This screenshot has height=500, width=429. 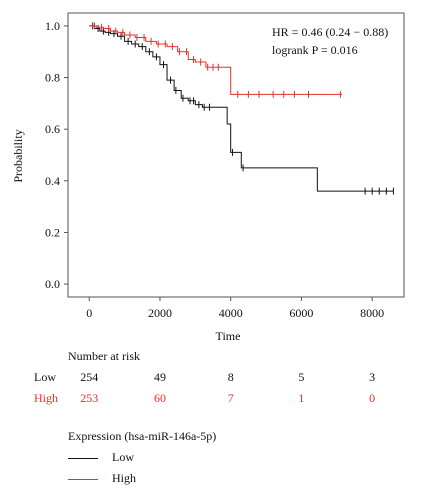 I want to click on legend-title: Expression (hsa-miR-146a-5p), so click(x=142, y=436).